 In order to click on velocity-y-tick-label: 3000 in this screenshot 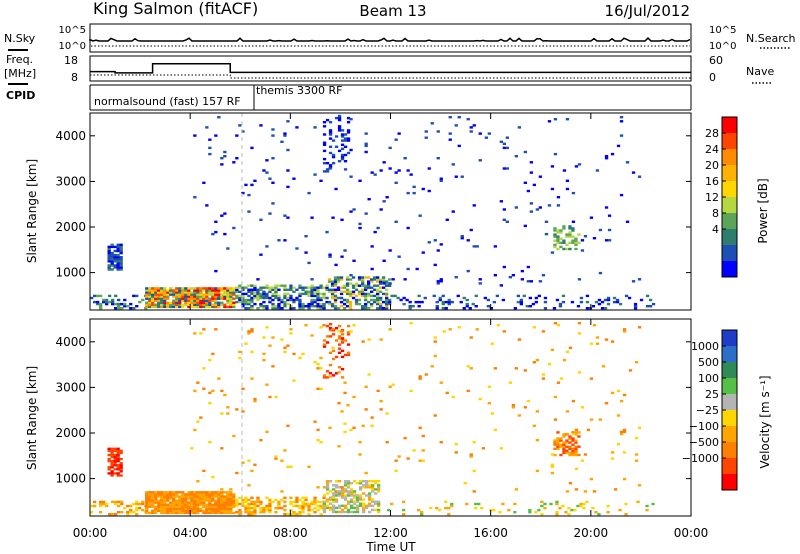, I will do `click(70, 387)`.